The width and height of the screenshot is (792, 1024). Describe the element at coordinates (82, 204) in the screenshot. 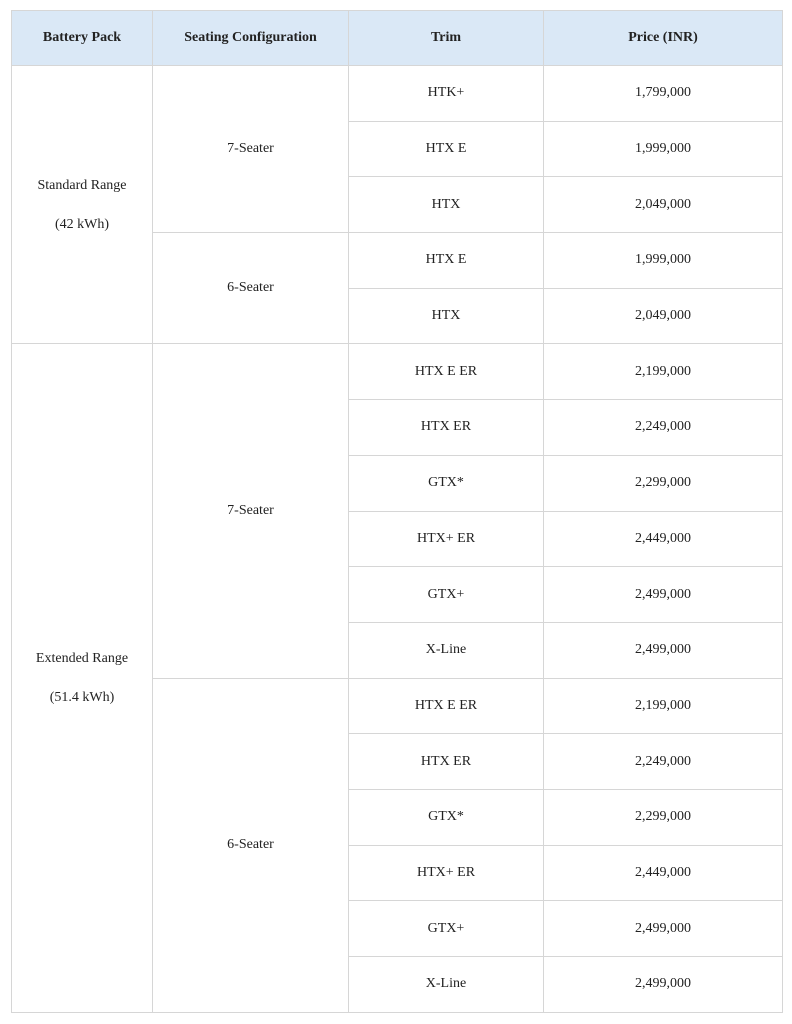

I see `battery-pack-cell: Standard Range (42 kWh)` at that location.